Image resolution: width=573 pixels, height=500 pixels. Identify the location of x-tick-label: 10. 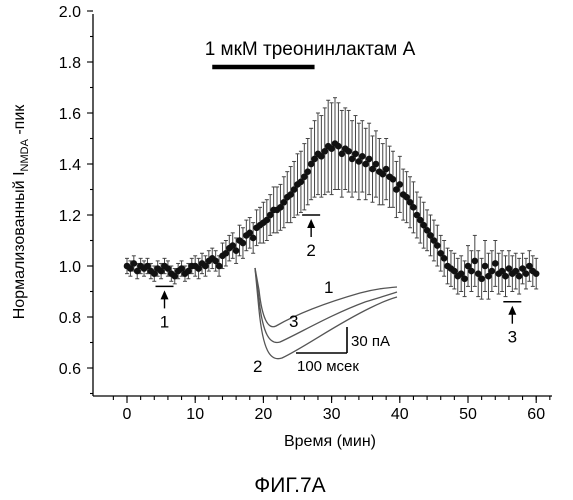
(195, 414).